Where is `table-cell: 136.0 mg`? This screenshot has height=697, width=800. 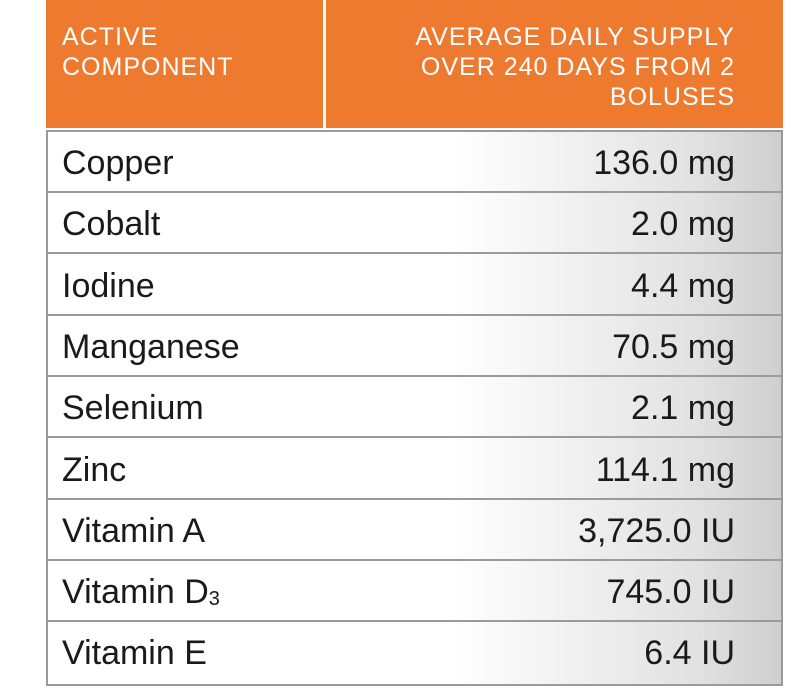
table-cell: 136.0 mg is located at coordinates (664, 163).